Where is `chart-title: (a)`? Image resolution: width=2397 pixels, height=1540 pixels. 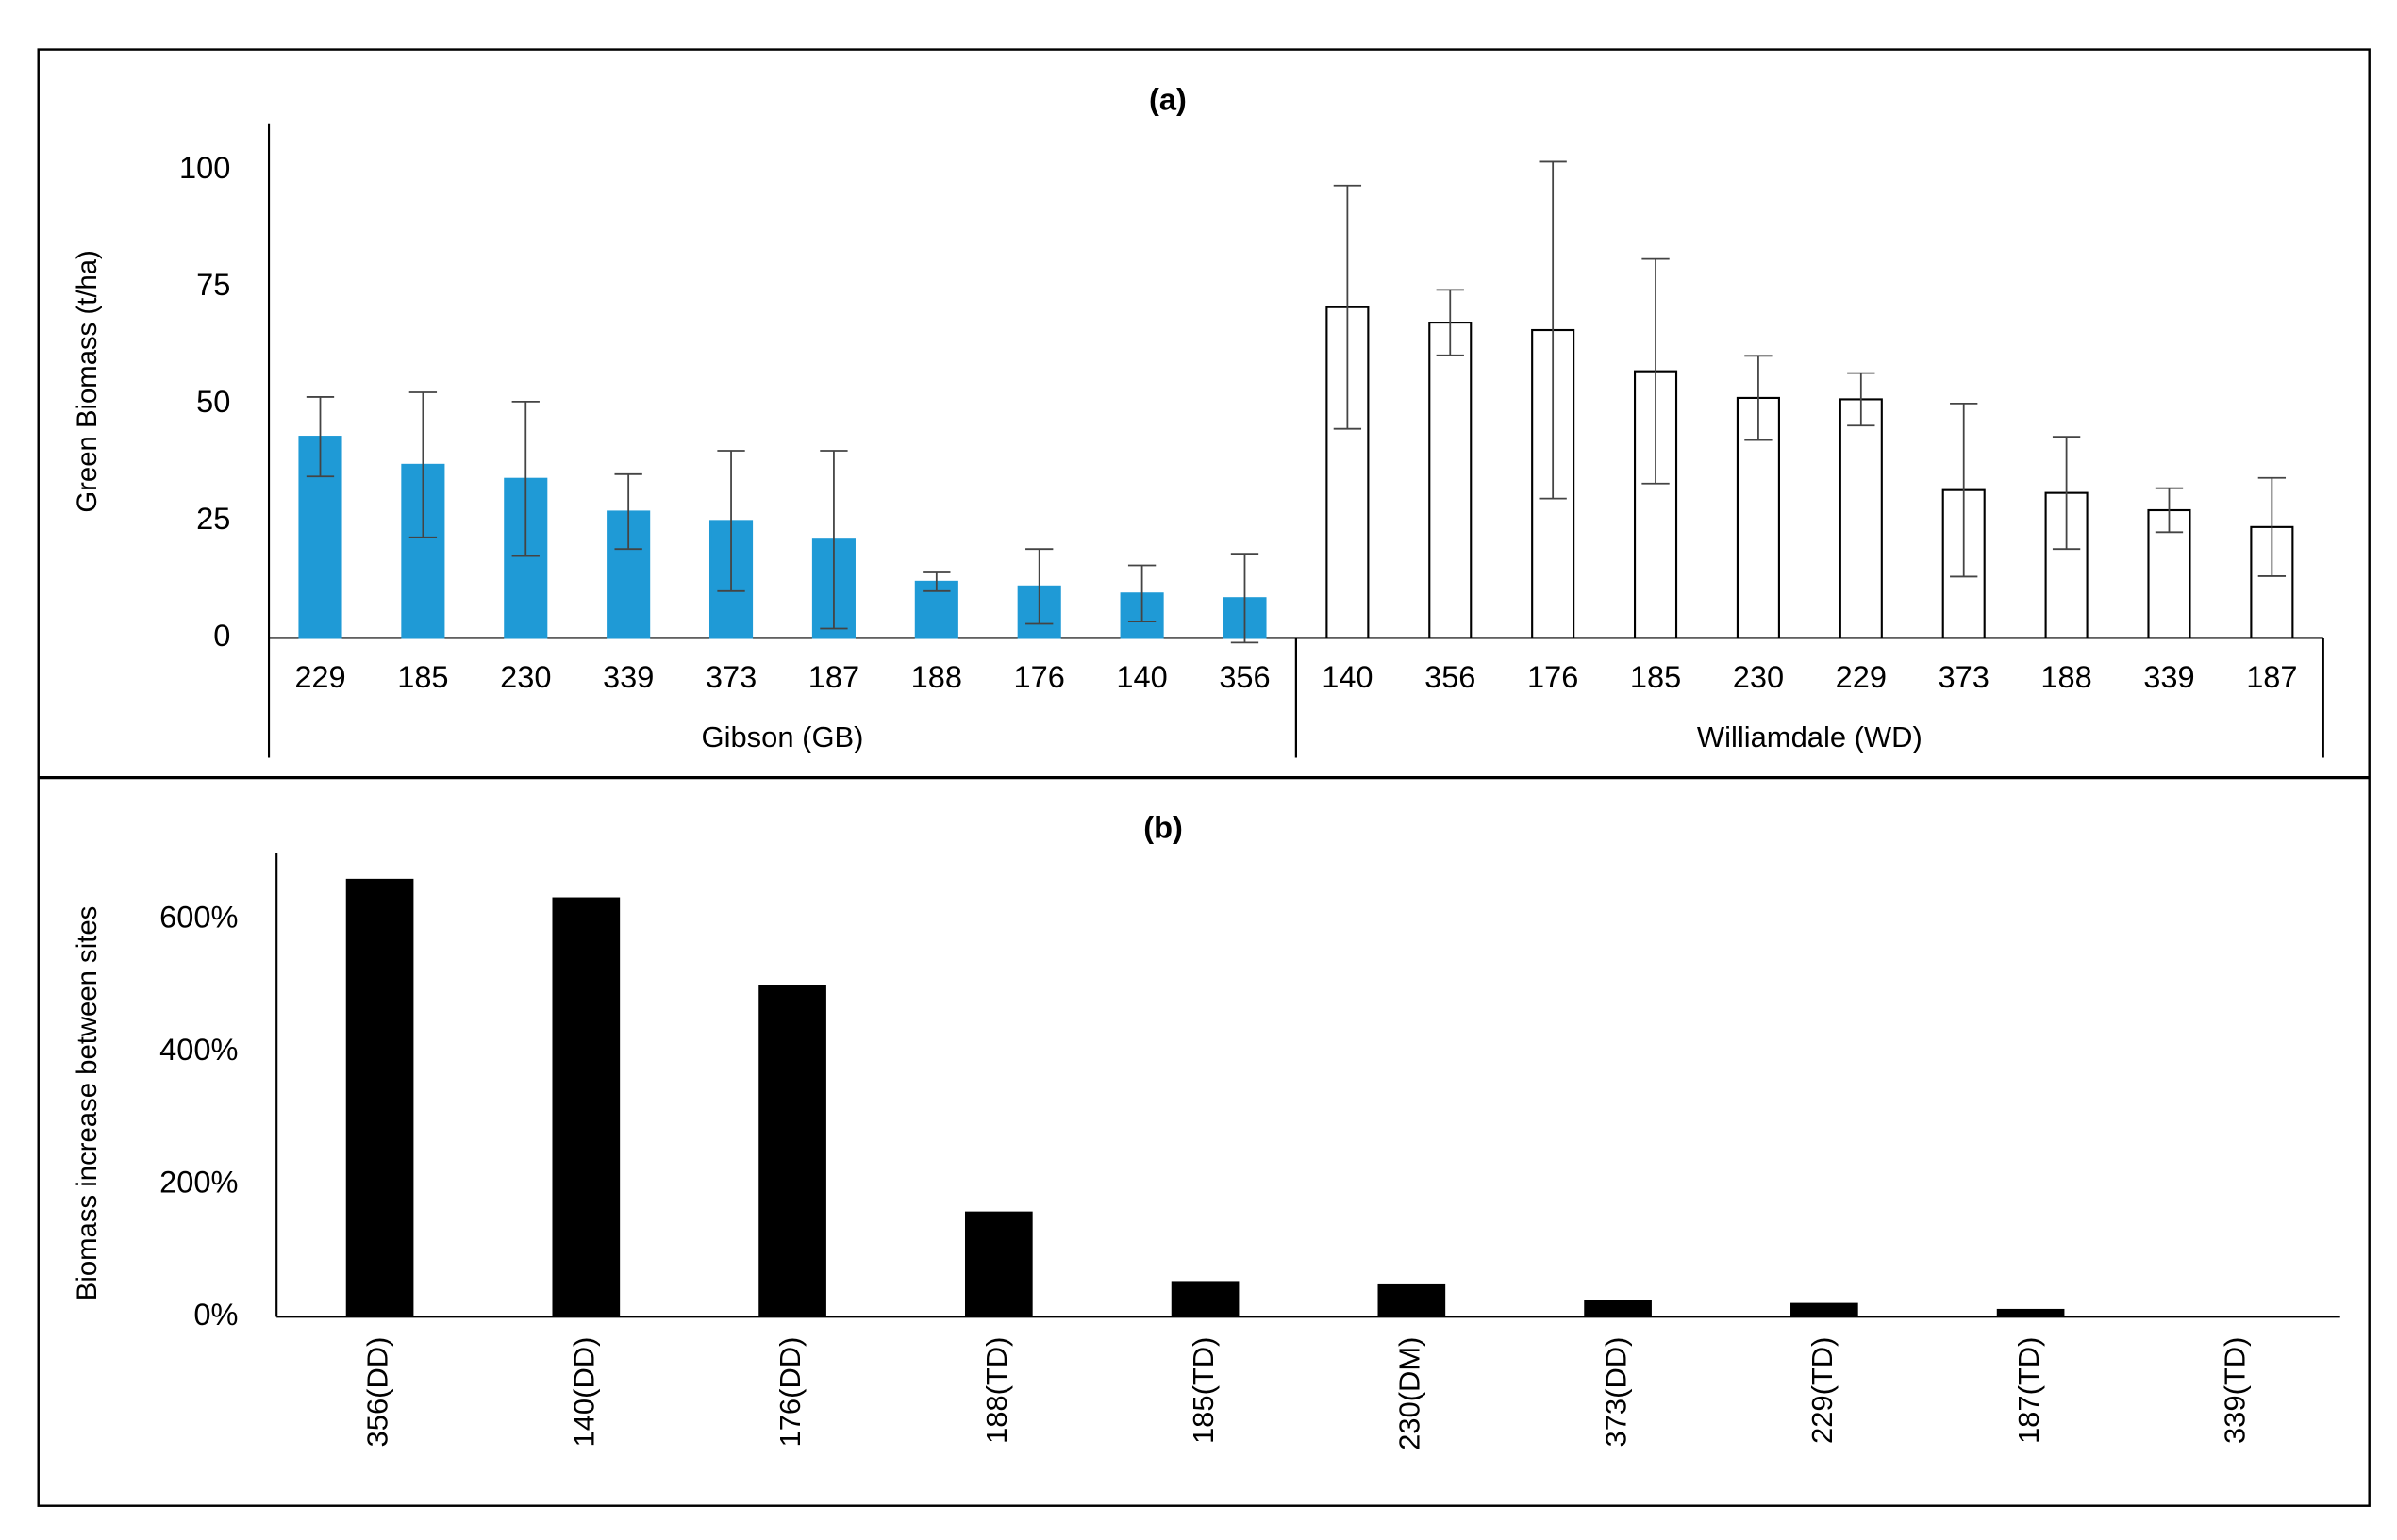 chart-title: (a) is located at coordinates (1168, 100).